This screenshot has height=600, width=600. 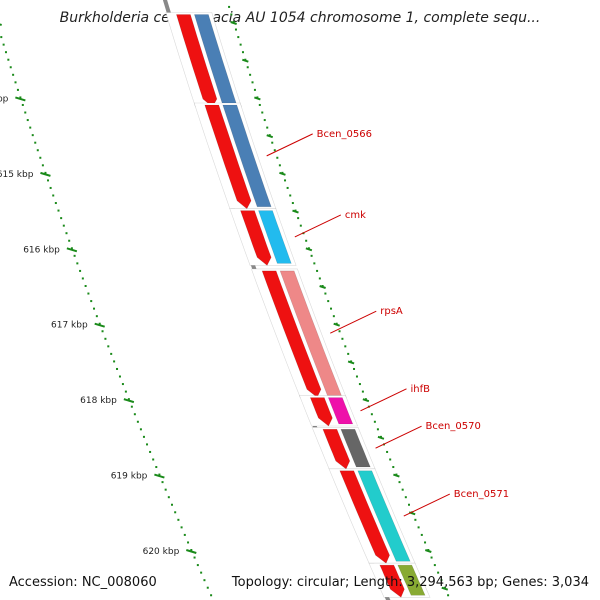 What do you see at coordinates (41, 250) in the screenshot?
I see `tick-label: 616 kbp` at bounding box center [41, 250].